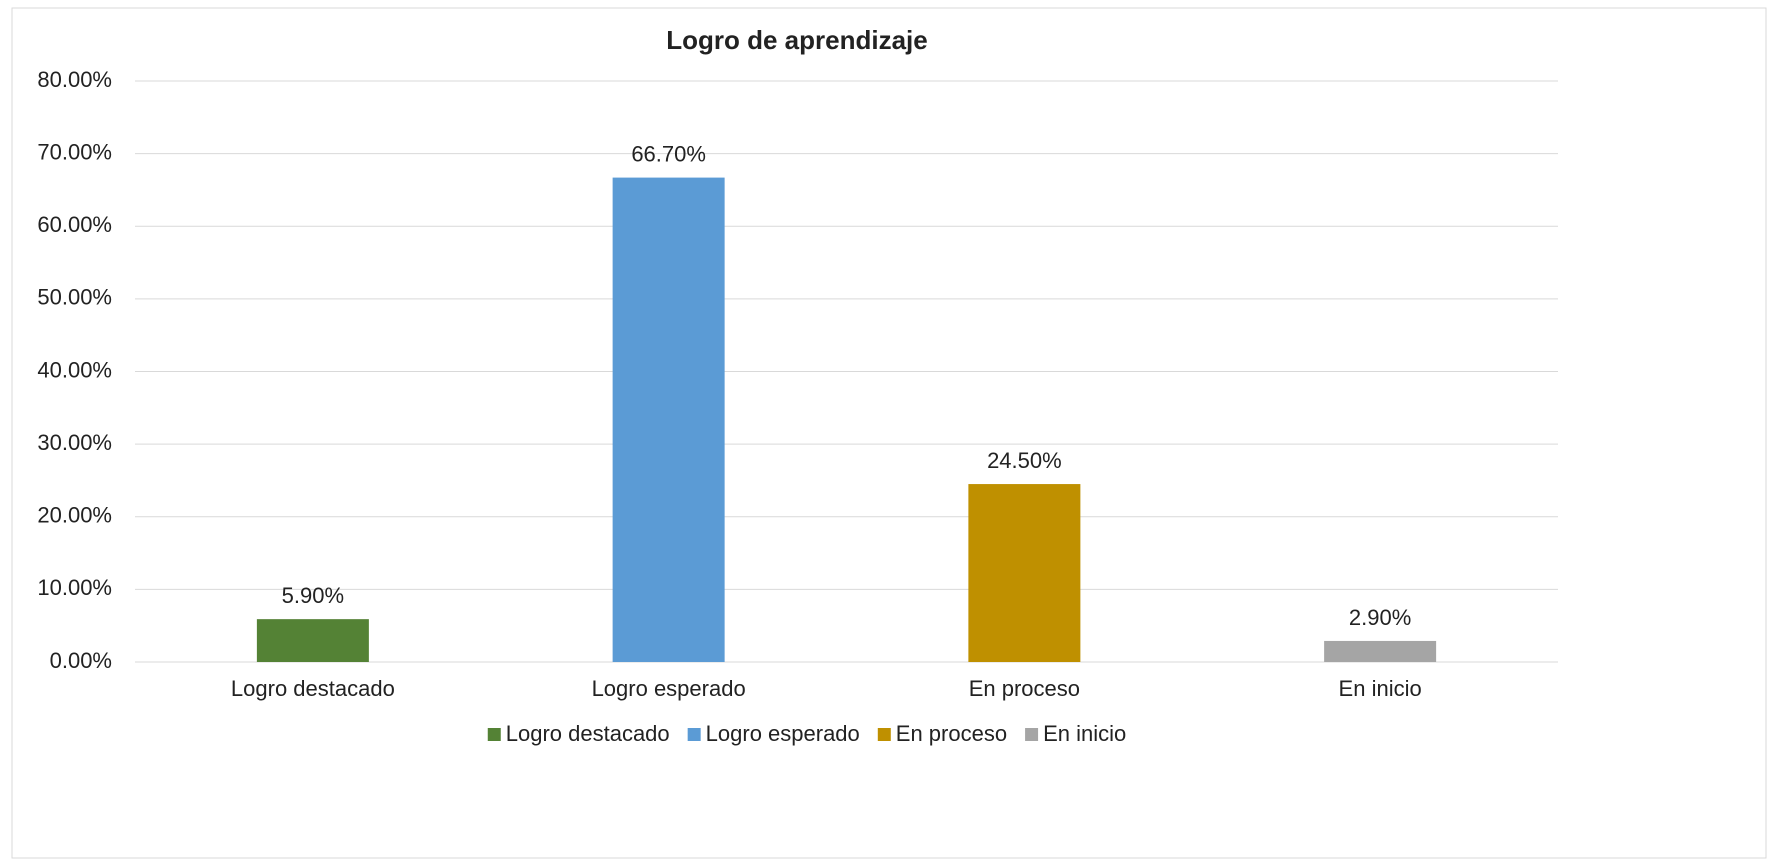 This screenshot has height=859, width=1767. I want to click on y-tick-label: 10.00%, so click(74, 587).